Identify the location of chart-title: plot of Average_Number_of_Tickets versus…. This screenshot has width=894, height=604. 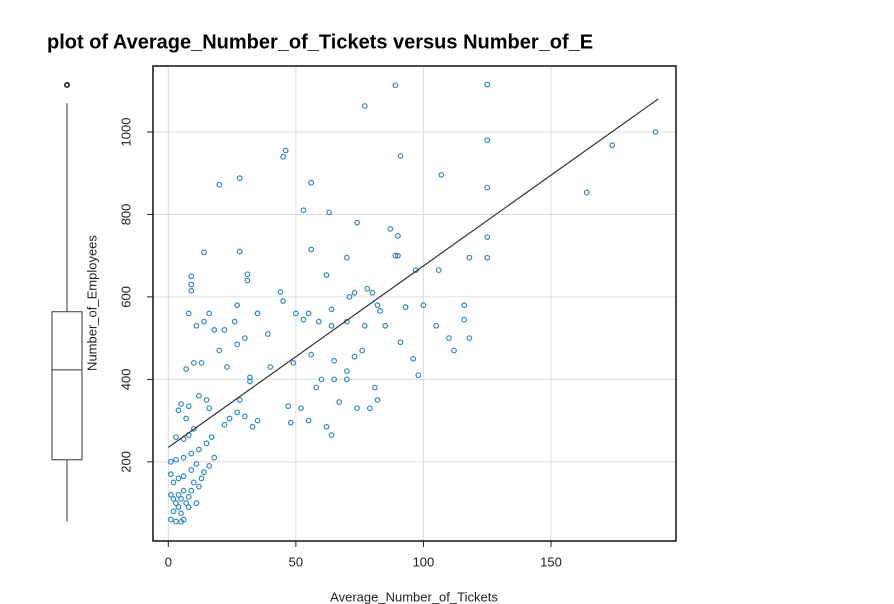
(320, 42).